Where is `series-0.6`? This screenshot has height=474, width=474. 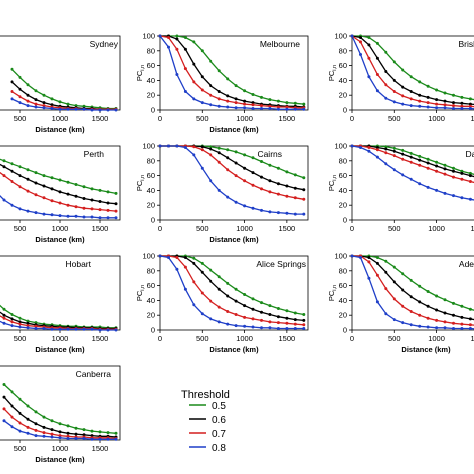
series-0.6 is located at coordinates (232, 168).